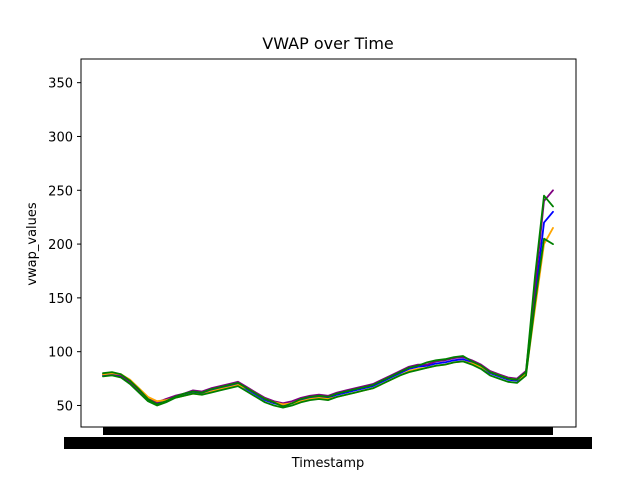 The image size is (640, 480). Describe the element at coordinates (60, 353) in the screenshot. I see `y-tick-label: 100` at that location.